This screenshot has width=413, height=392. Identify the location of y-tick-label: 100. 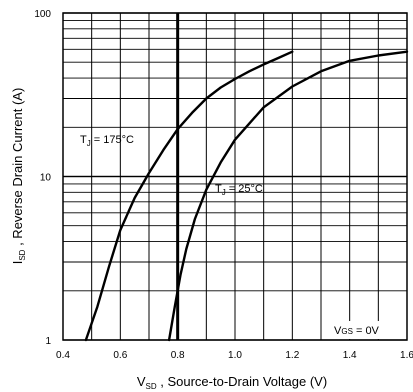
(42, 14).